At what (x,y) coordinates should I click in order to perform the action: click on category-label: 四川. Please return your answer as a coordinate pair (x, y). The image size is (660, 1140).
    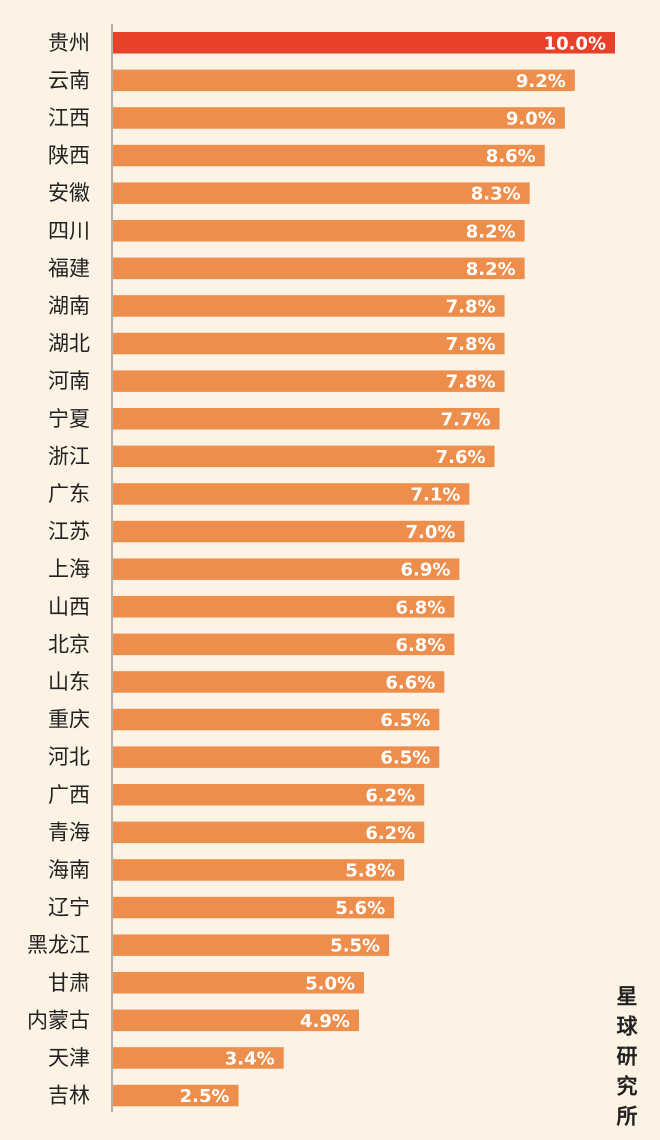
    Looking at the image, I should click on (69, 231).